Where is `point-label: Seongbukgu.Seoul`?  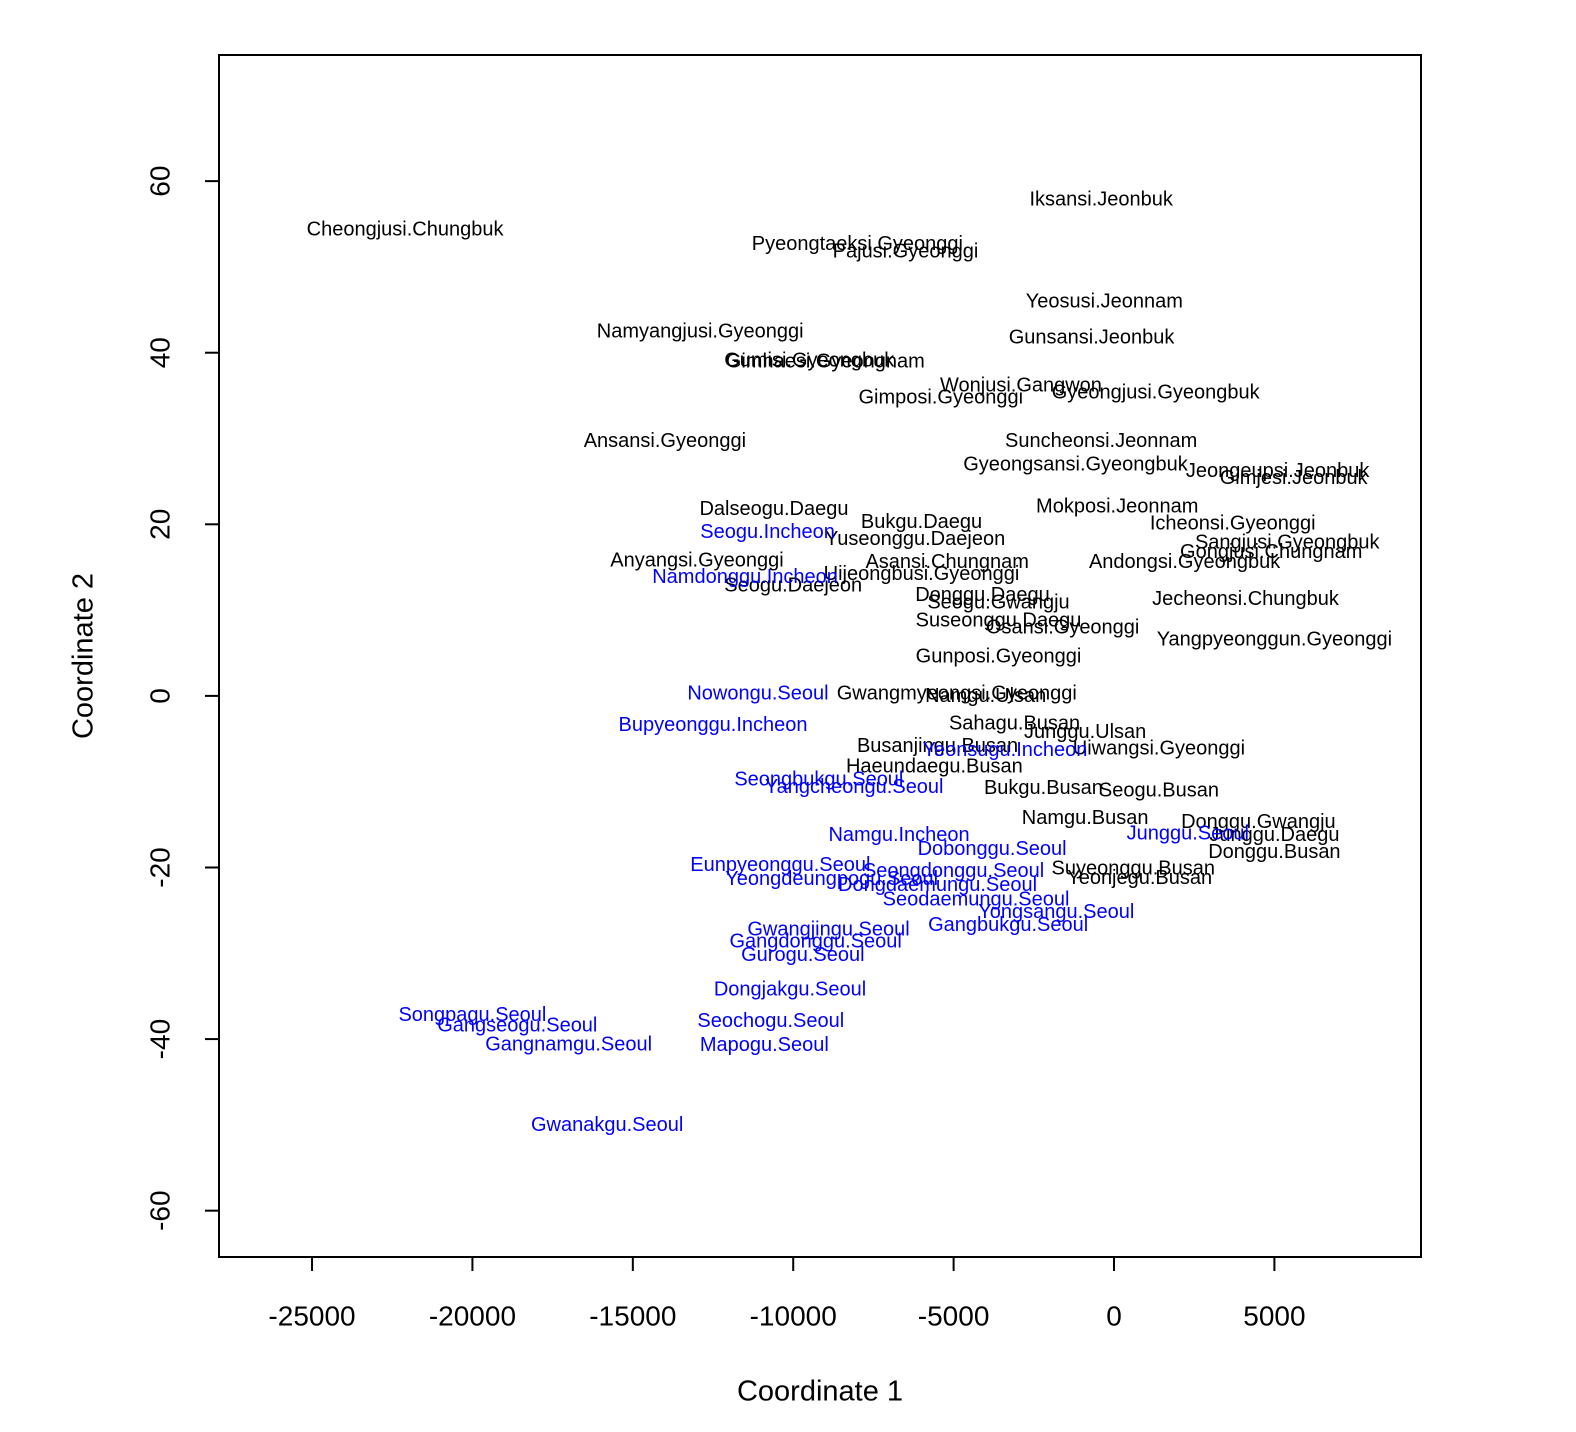
point-label: Seongbukgu.Seoul is located at coordinates (818, 779).